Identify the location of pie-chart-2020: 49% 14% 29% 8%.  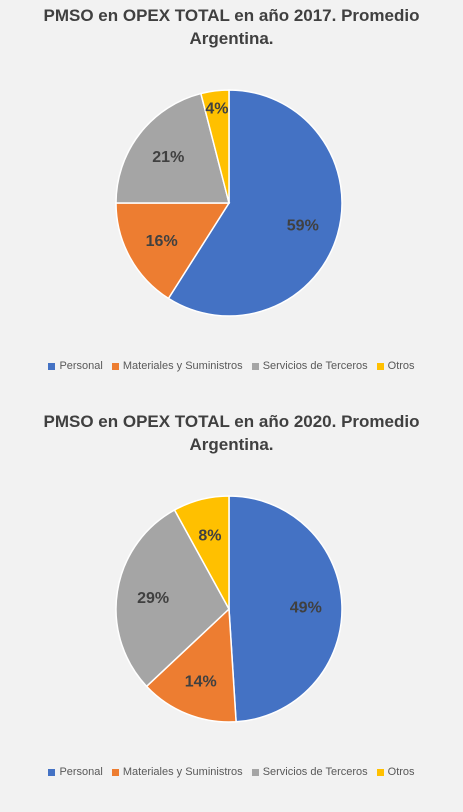
(229, 609).